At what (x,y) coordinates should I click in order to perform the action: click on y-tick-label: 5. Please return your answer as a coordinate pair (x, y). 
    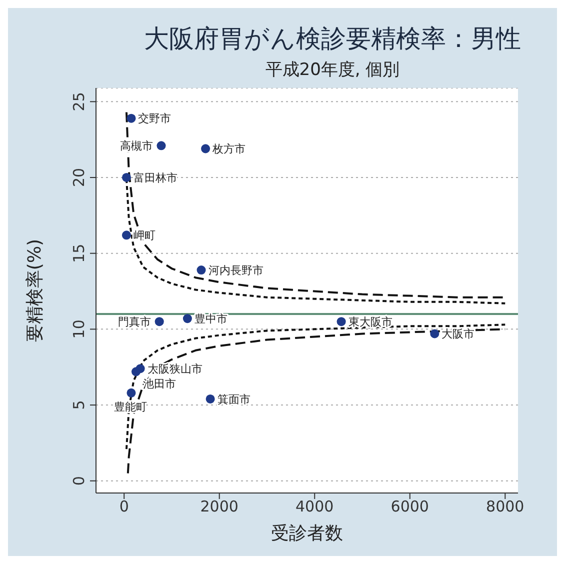
    Looking at the image, I should click on (79, 405).